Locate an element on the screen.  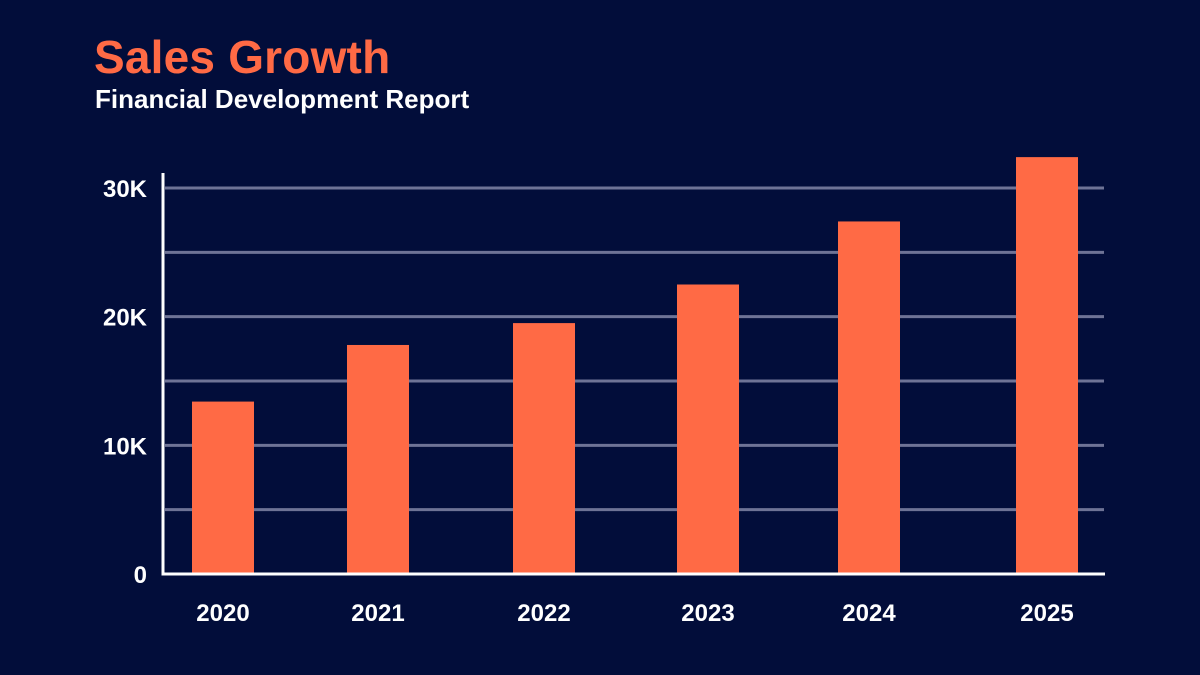
bar-2022 is located at coordinates (544, 448).